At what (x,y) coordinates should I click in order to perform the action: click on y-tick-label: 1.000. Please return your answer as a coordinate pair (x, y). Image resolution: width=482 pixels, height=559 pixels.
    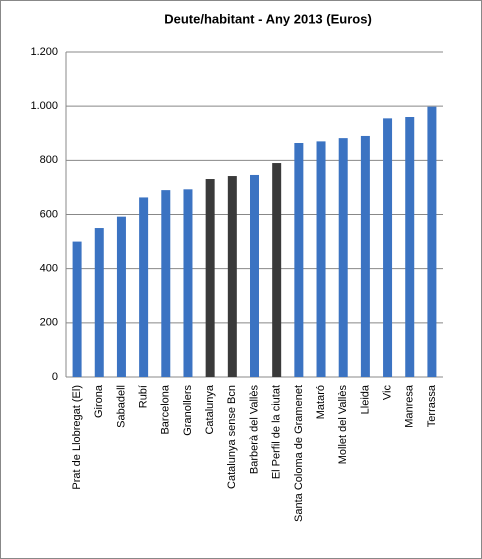
    Looking at the image, I should click on (44, 106).